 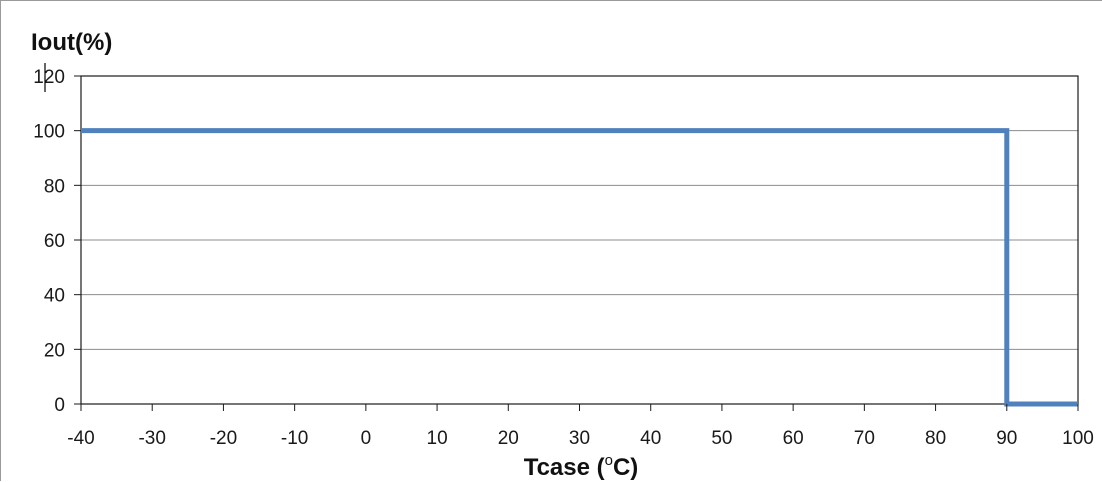 What do you see at coordinates (793, 438) in the screenshot?
I see `x-tick-label: 60` at bounding box center [793, 438].